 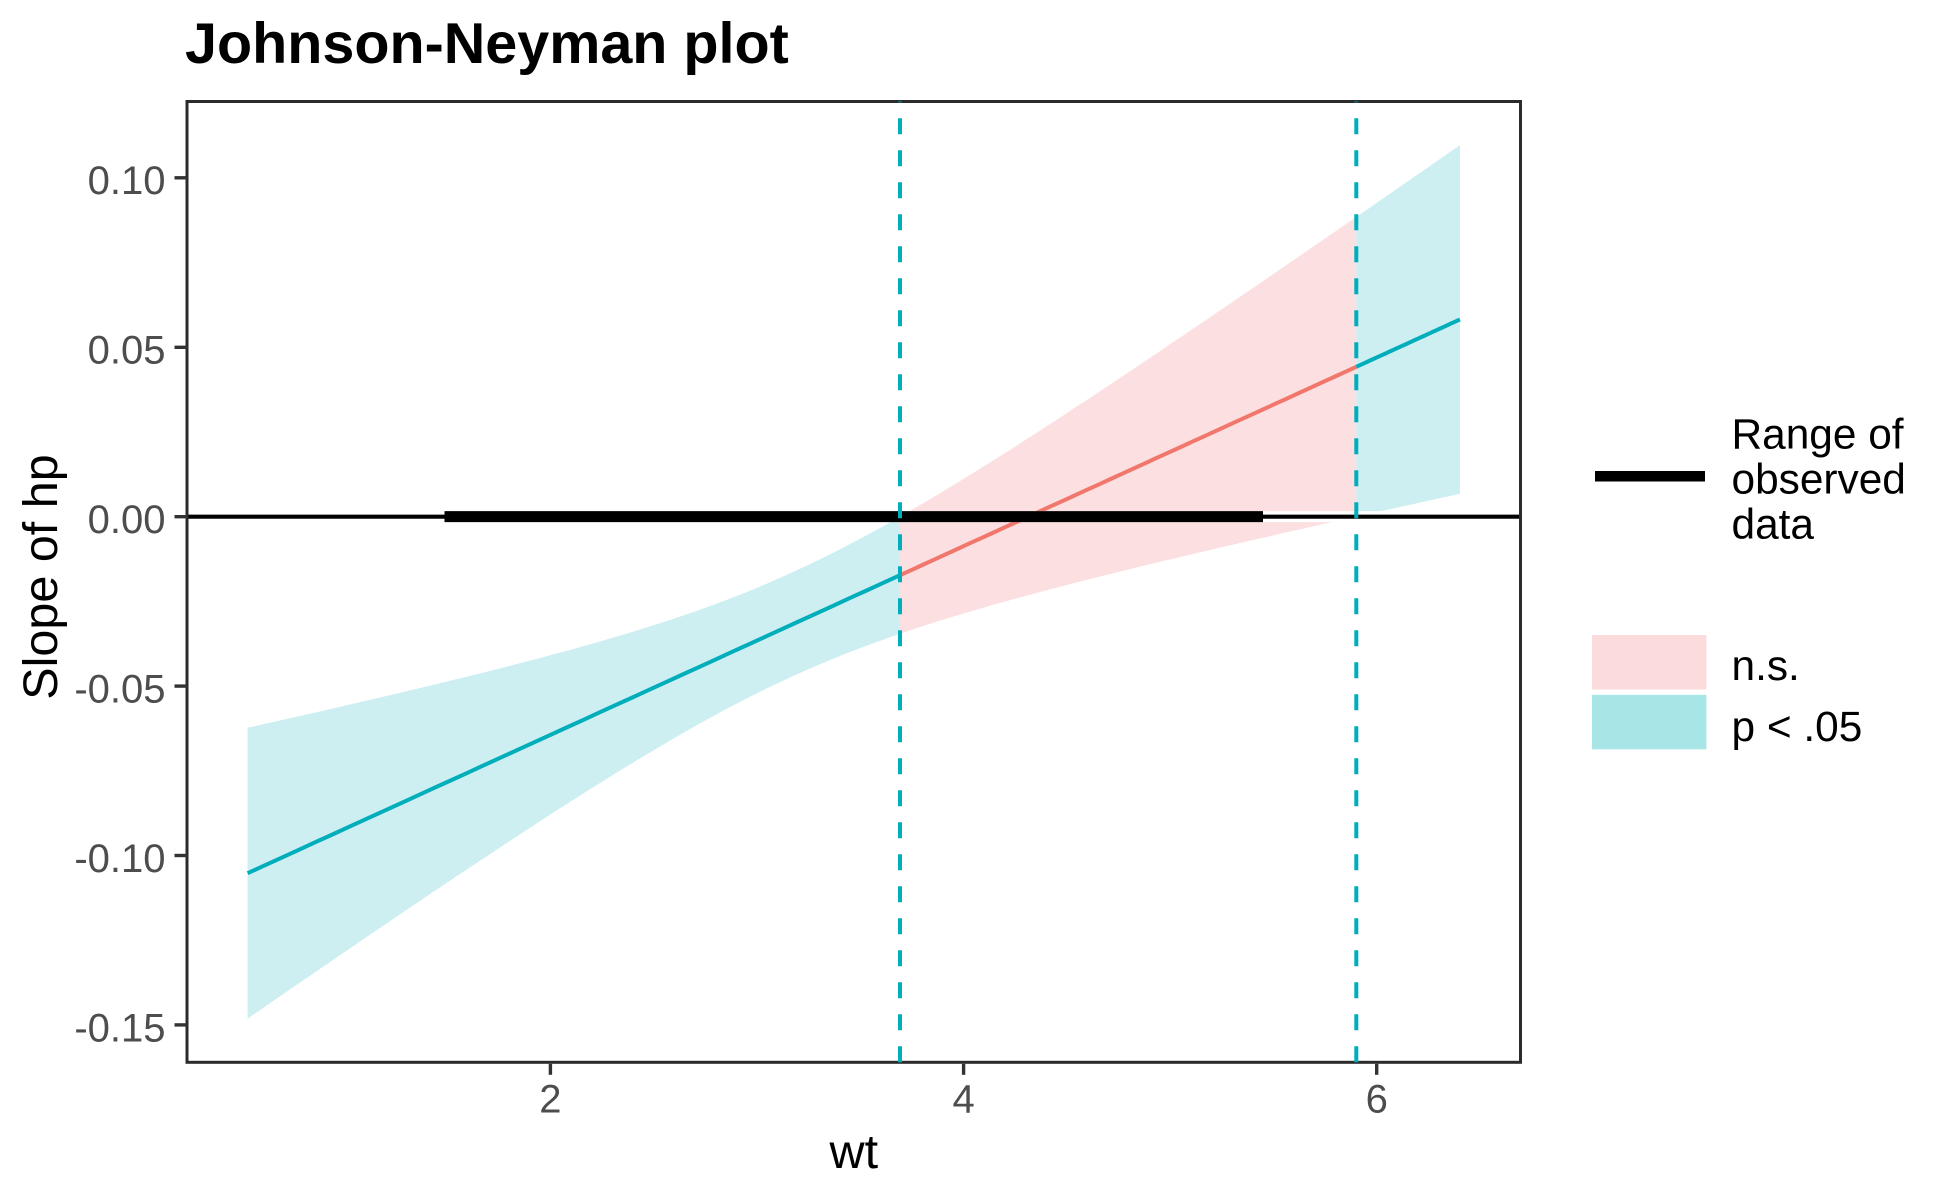 I want to click on svg-text: 0.05, so click(x=127, y=351).